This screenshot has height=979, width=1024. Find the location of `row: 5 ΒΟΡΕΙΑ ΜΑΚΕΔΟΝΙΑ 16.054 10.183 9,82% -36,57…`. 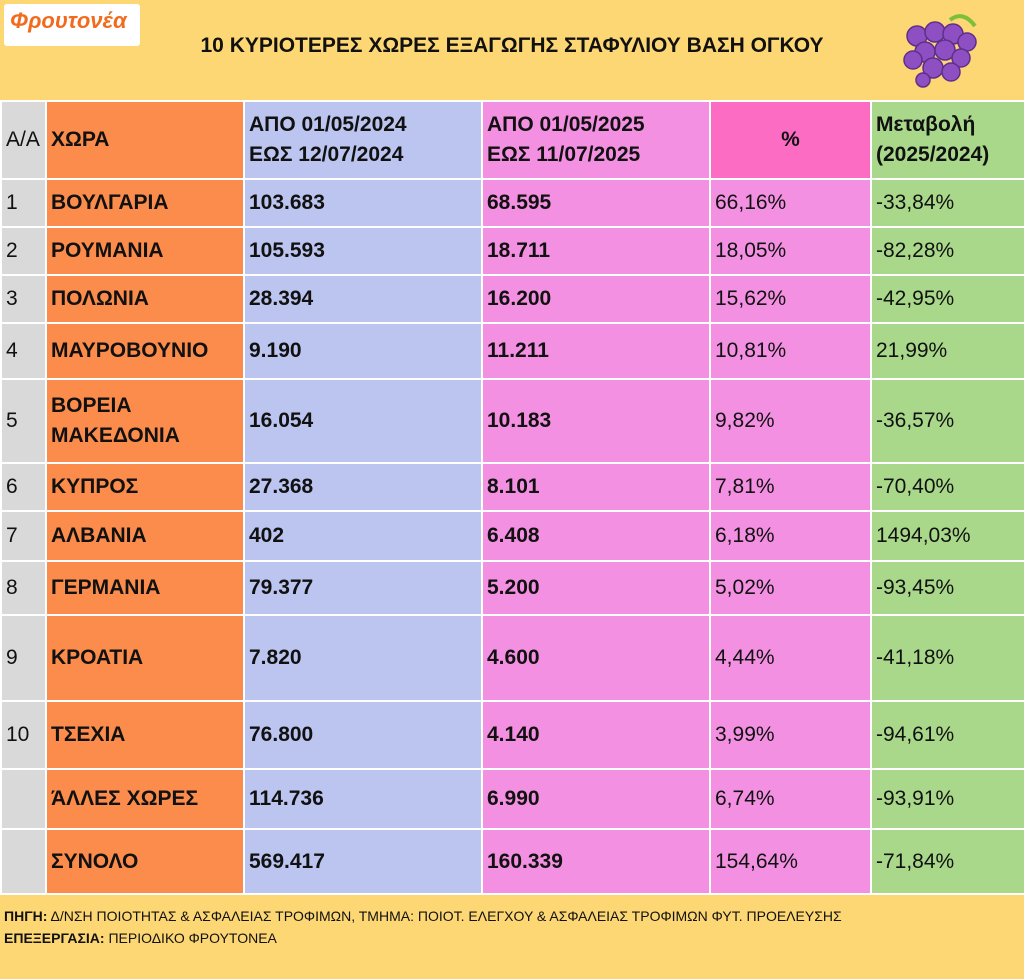

row: 5 ΒΟΡΕΙΑ ΜΑΚΕΔΟΝΙΑ 16.054 10.183 9,82% -36,57… is located at coordinates (512, 421).